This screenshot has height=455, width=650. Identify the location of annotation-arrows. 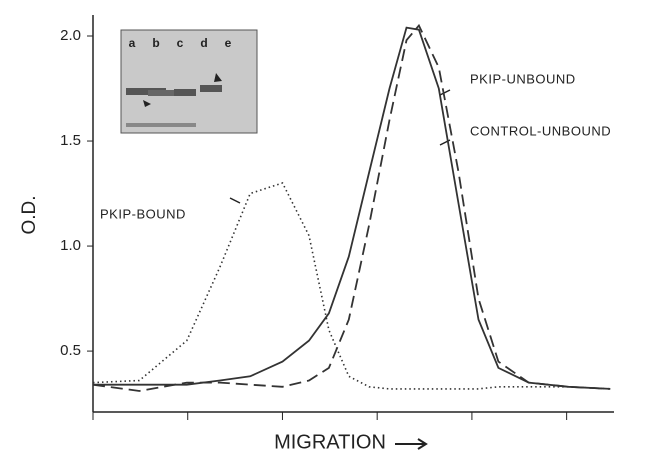
(340, 146).